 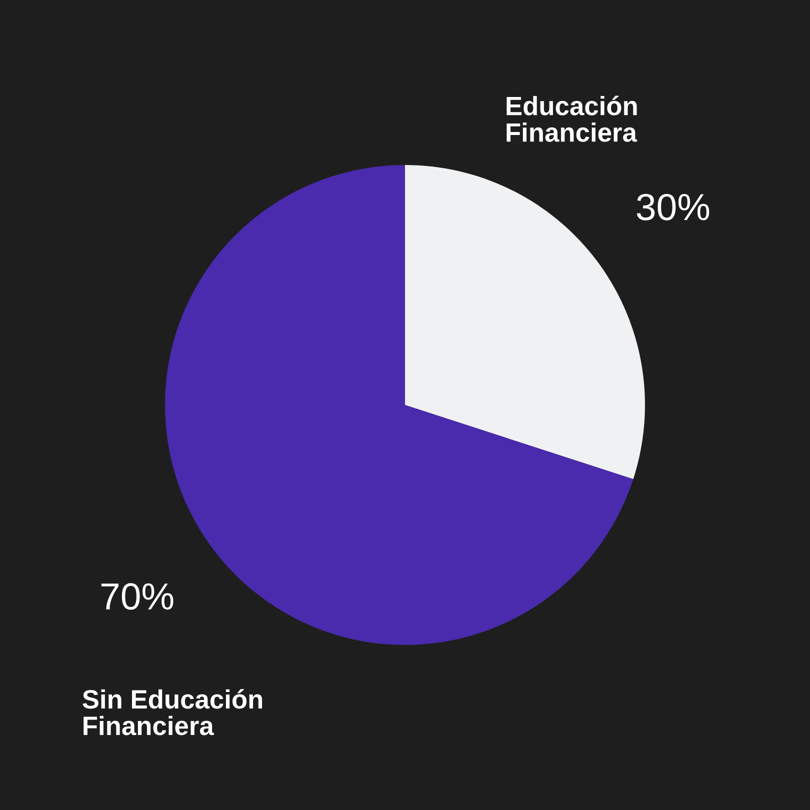 I want to click on slice-label: Sin Educación Financiera, so click(x=172, y=712).